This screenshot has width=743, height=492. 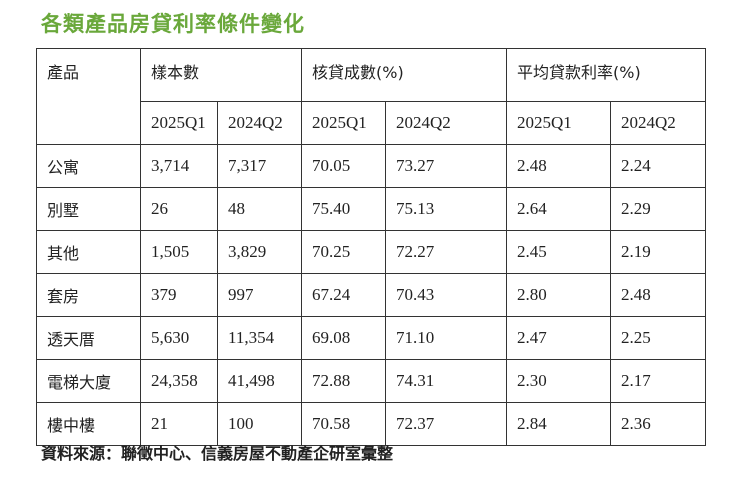 What do you see at coordinates (343, 209) in the screenshot?
I see `value-cell: 75.40` at bounding box center [343, 209].